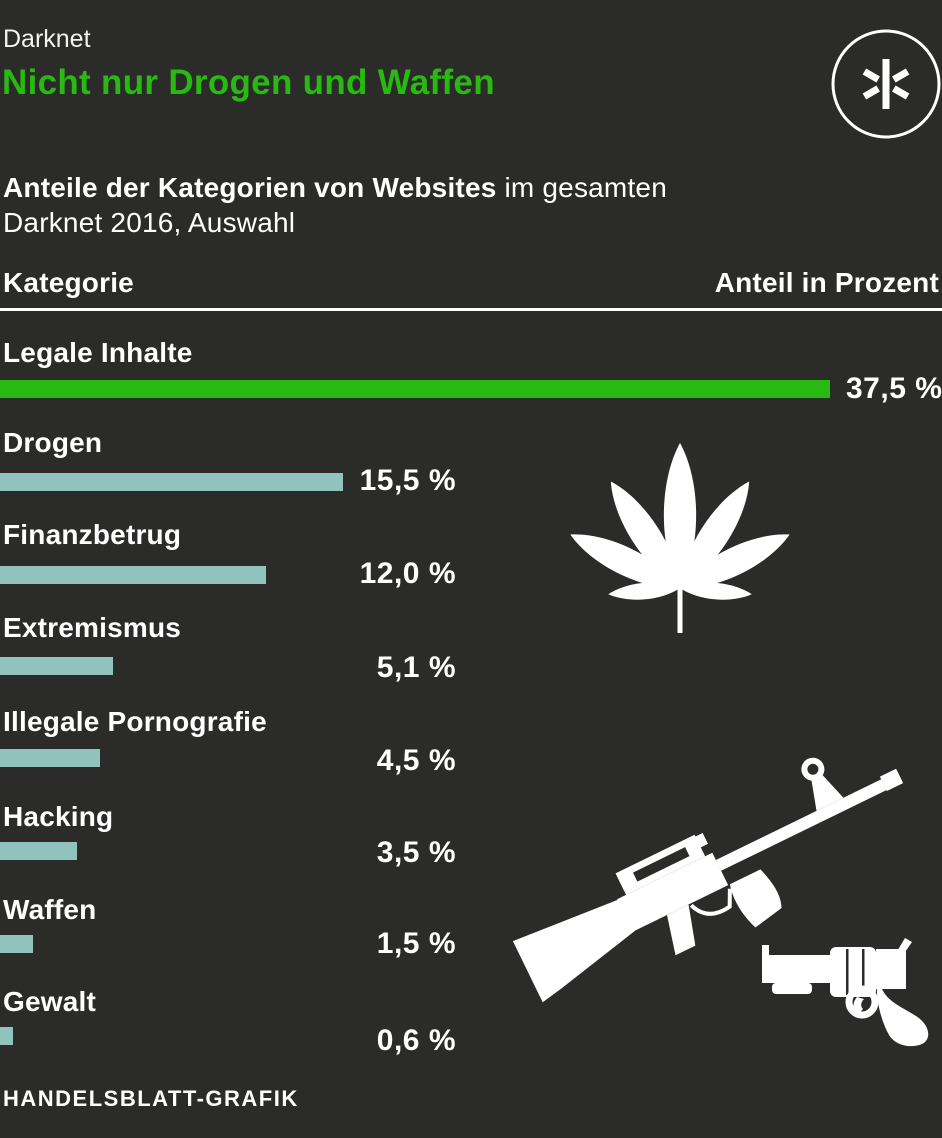 The height and width of the screenshot is (1138, 942). Describe the element at coordinates (416, 852) in the screenshot. I see `value-label: 3,5 %` at that location.